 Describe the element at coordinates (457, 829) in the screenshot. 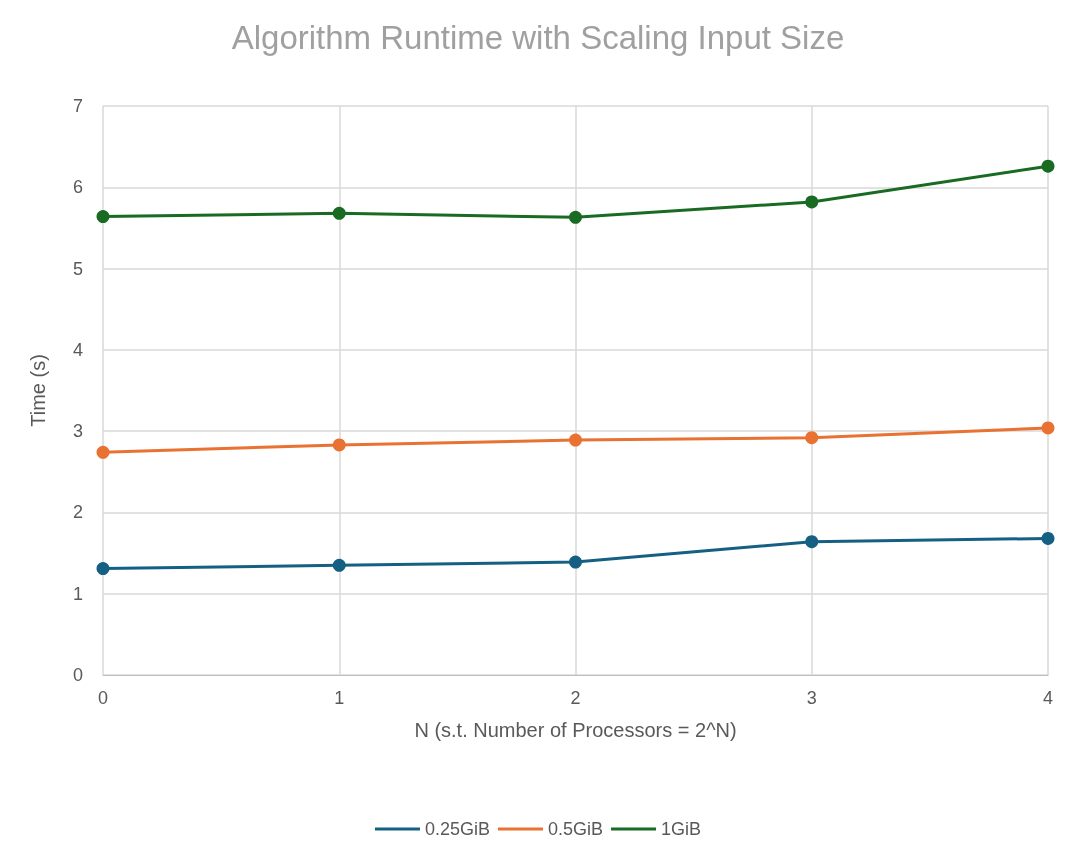

I see `legend-label: 0.25GiB` at that location.